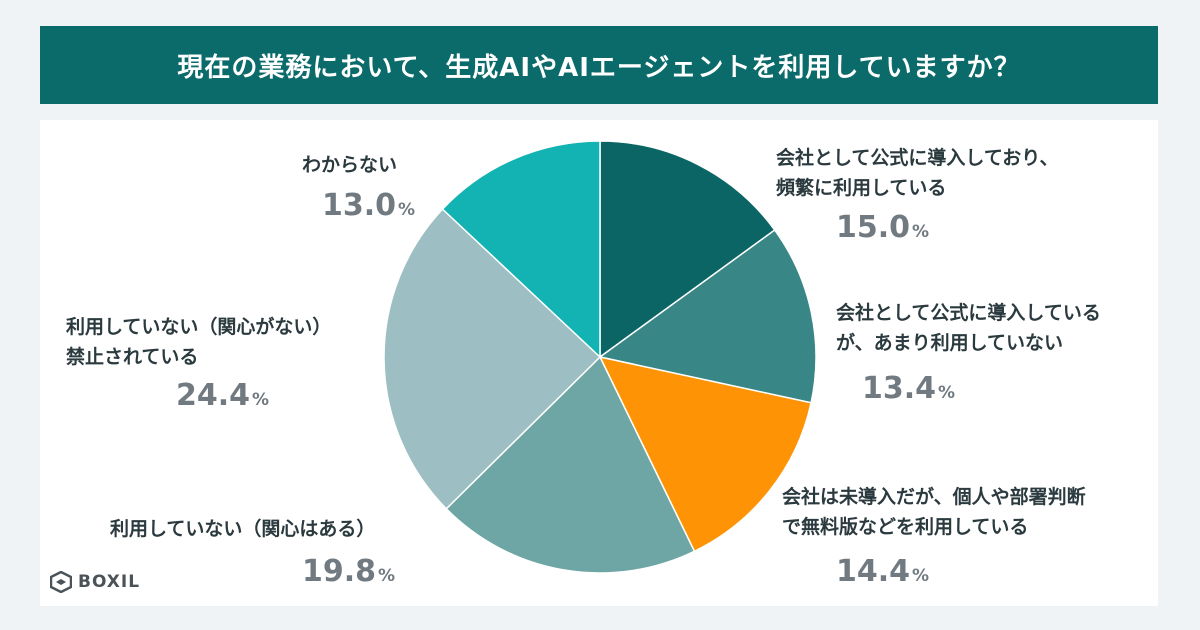 The width and height of the screenshot is (1200, 630). I want to click on slice-label-not-using-interested: 利用していない（関心はある）, so click(243, 529).